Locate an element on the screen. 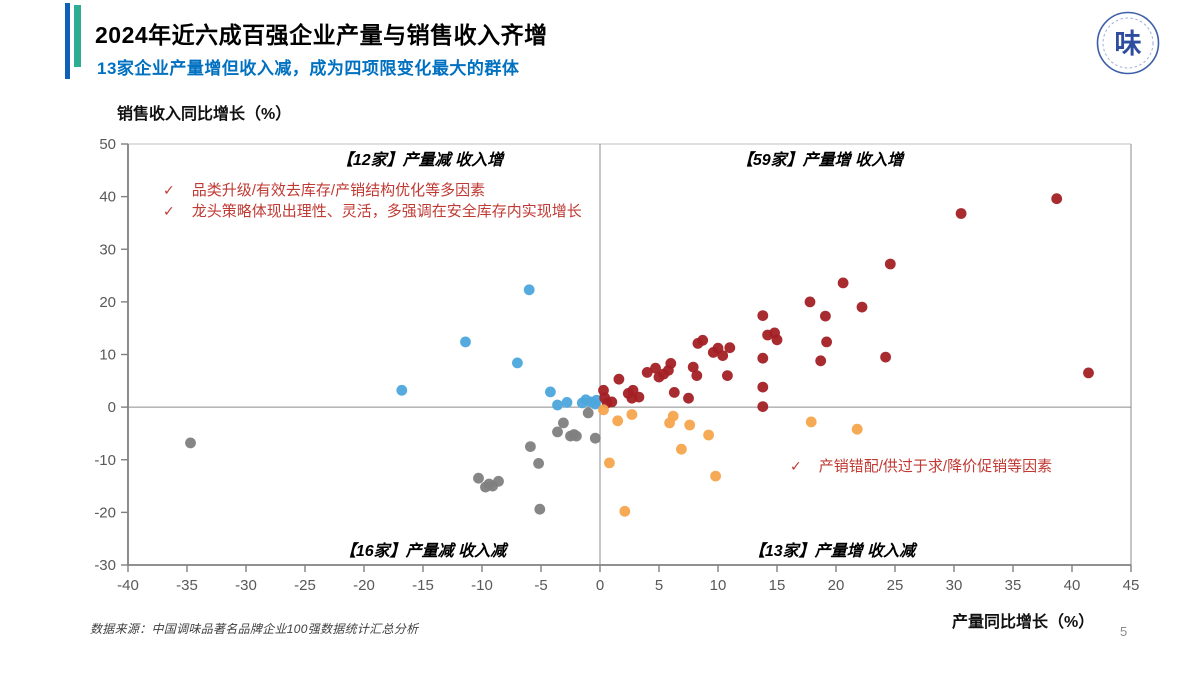 This screenshot has width=1200, height=675. x-tick-label: -40 is located at coordinates (128, 585).